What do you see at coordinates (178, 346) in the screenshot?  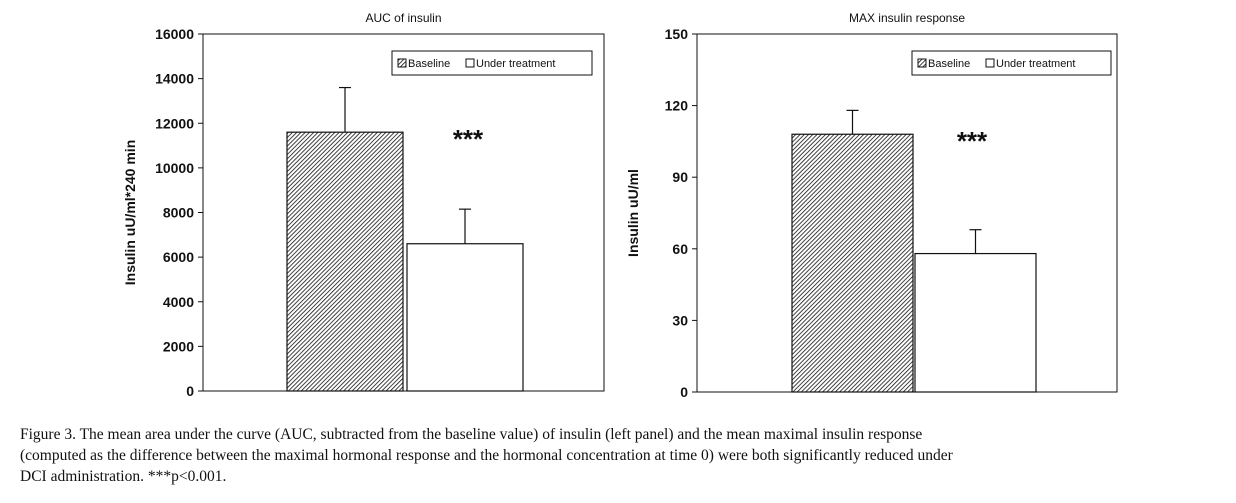 I see `y-tick-label: 2000` at bounding box center [178, 346].